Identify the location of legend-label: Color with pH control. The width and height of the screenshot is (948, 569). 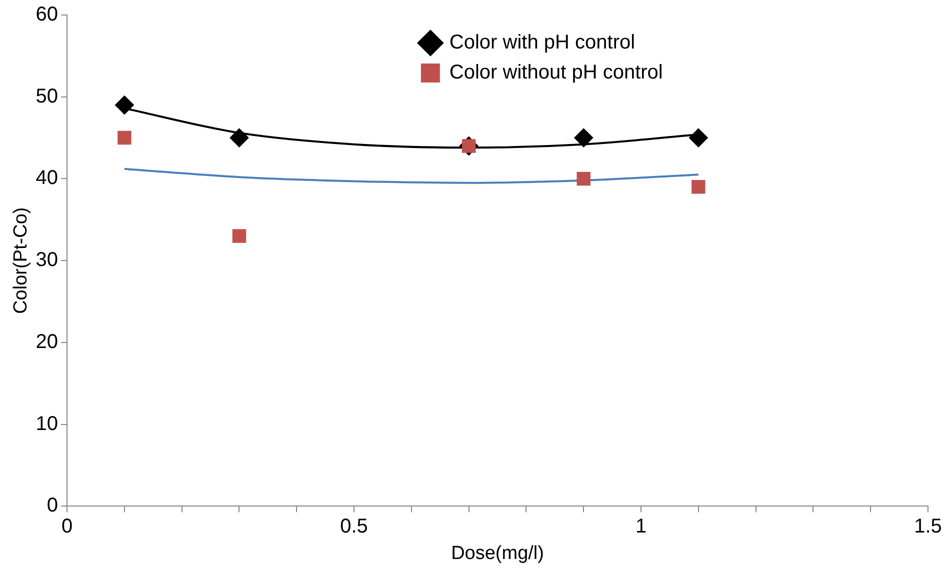
(542, 43).